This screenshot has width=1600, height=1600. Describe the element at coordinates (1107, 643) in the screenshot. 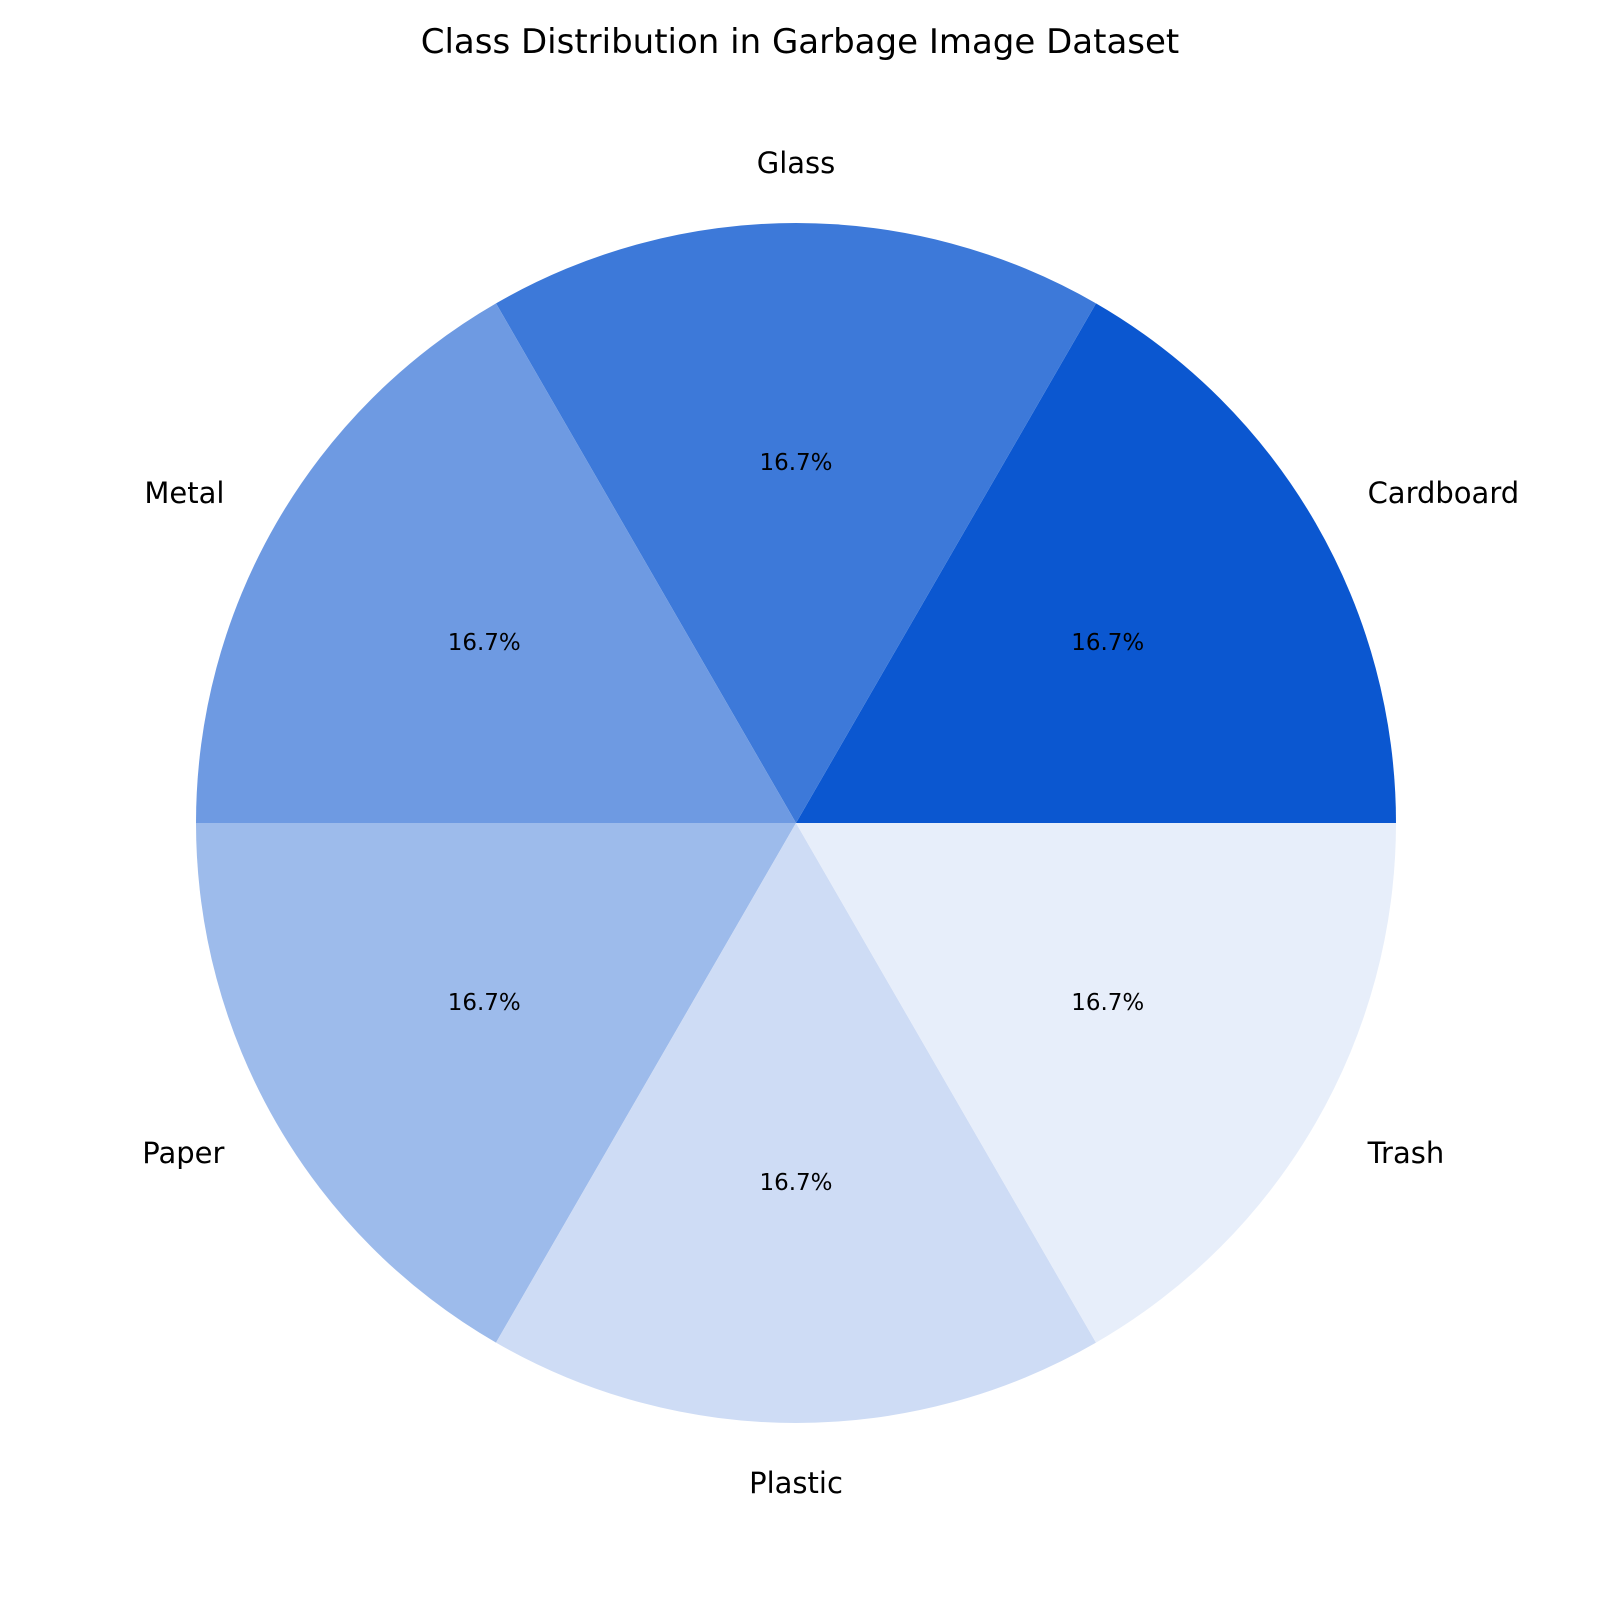

I see `pct-label-cardboard: 16.7%` at that location.